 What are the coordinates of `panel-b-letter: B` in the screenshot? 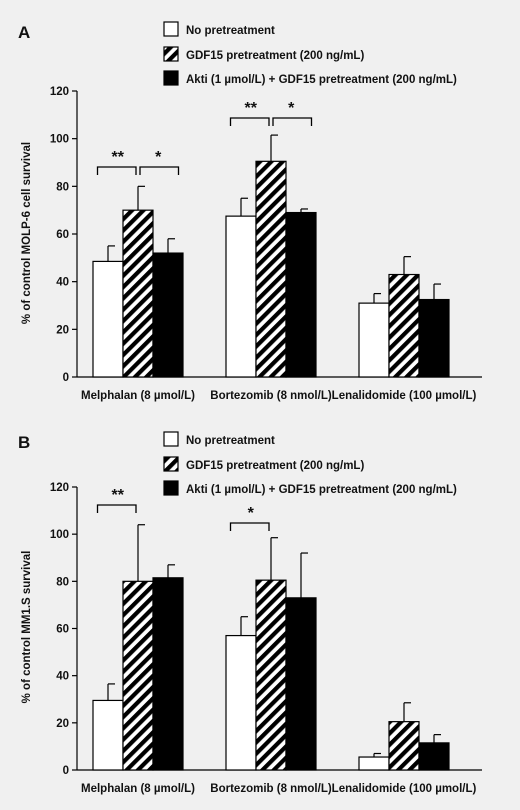 It's located at (24, 442).